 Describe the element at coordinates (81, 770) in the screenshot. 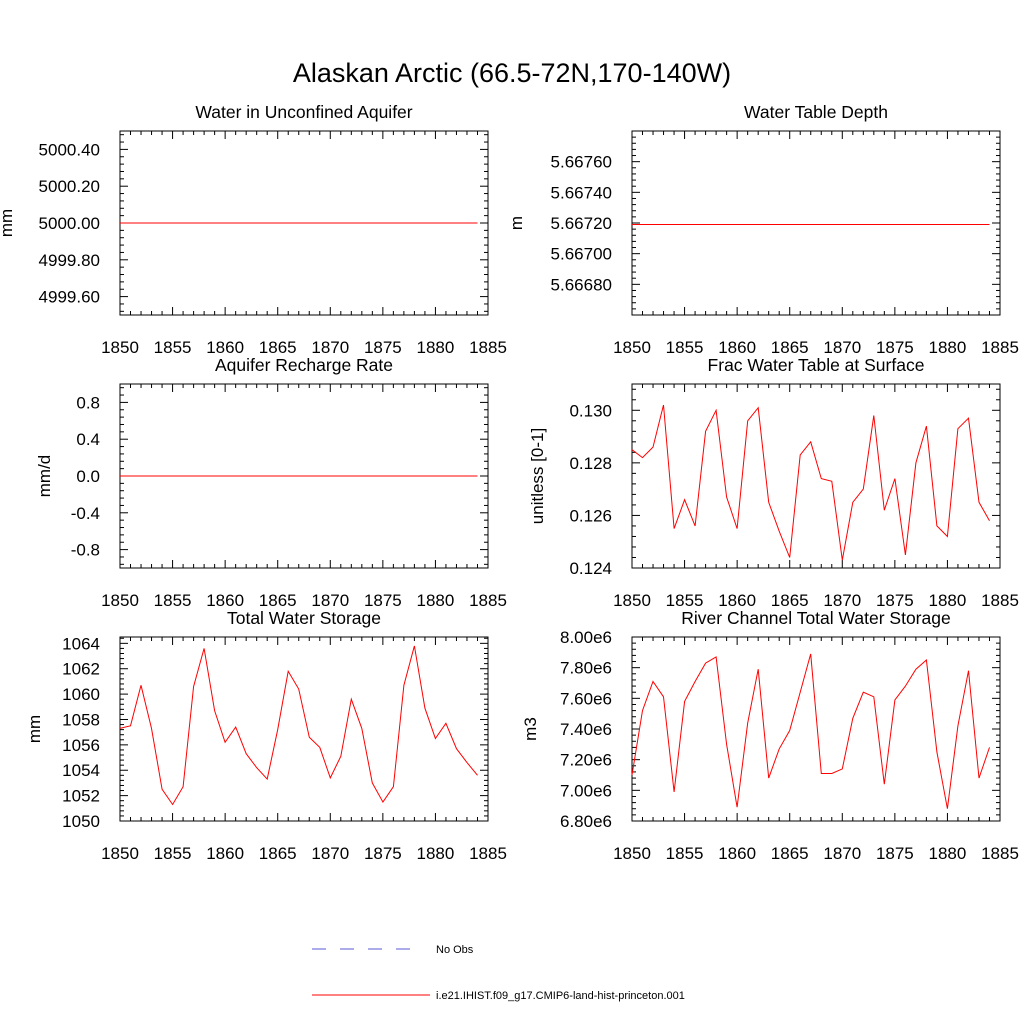

I see `y-tick-label: 1054` at that location.